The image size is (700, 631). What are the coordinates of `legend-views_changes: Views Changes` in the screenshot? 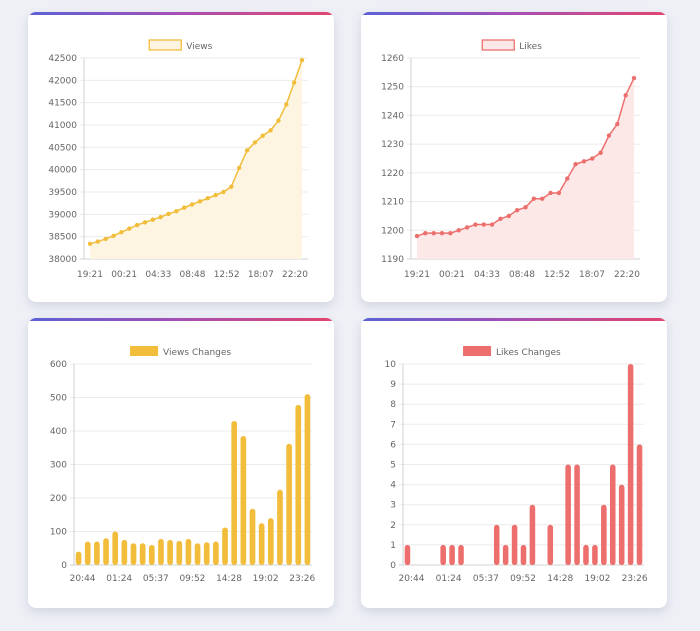 It's located at (180, 352).